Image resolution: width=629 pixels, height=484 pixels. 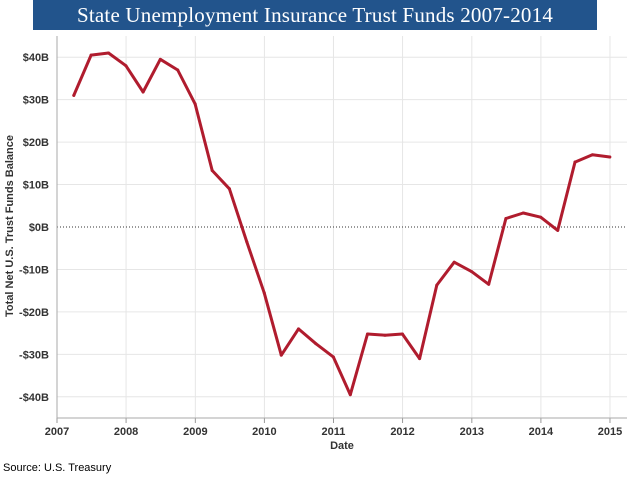 I want to click on y-tick-label: $40B, so click(x=36, y=58).